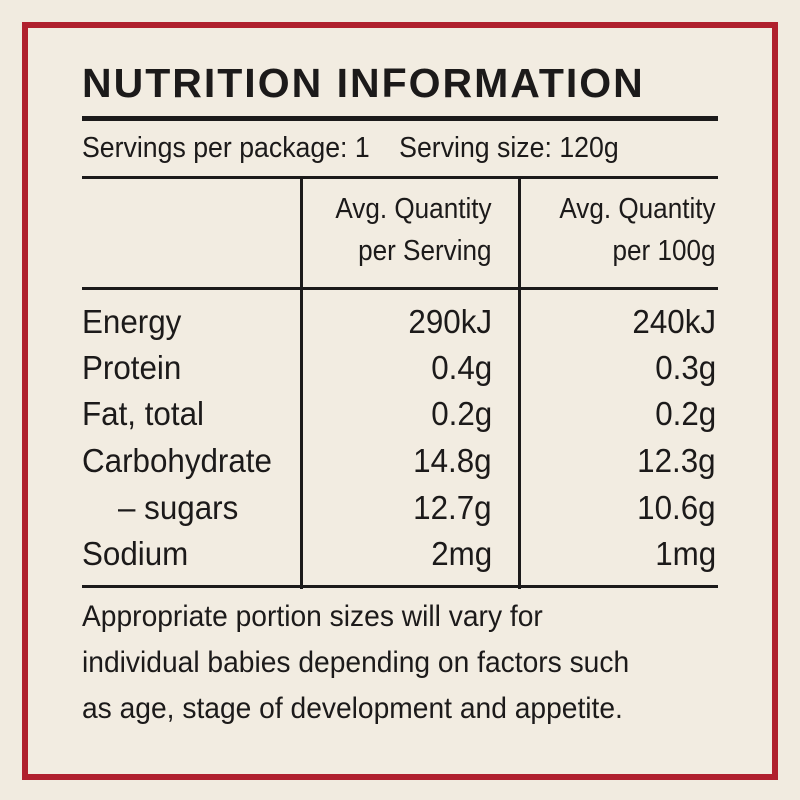  I want to click on row-per100-energy: 240kJ, so click(674, 321).